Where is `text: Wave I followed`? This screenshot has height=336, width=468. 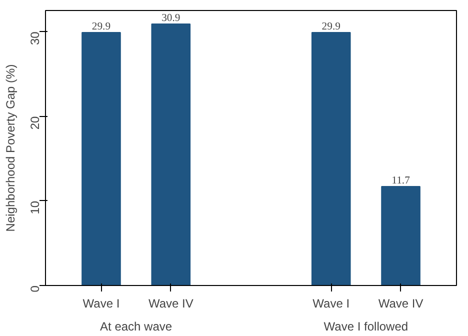 text: Wave I followed is located at coordinates (366, 327).